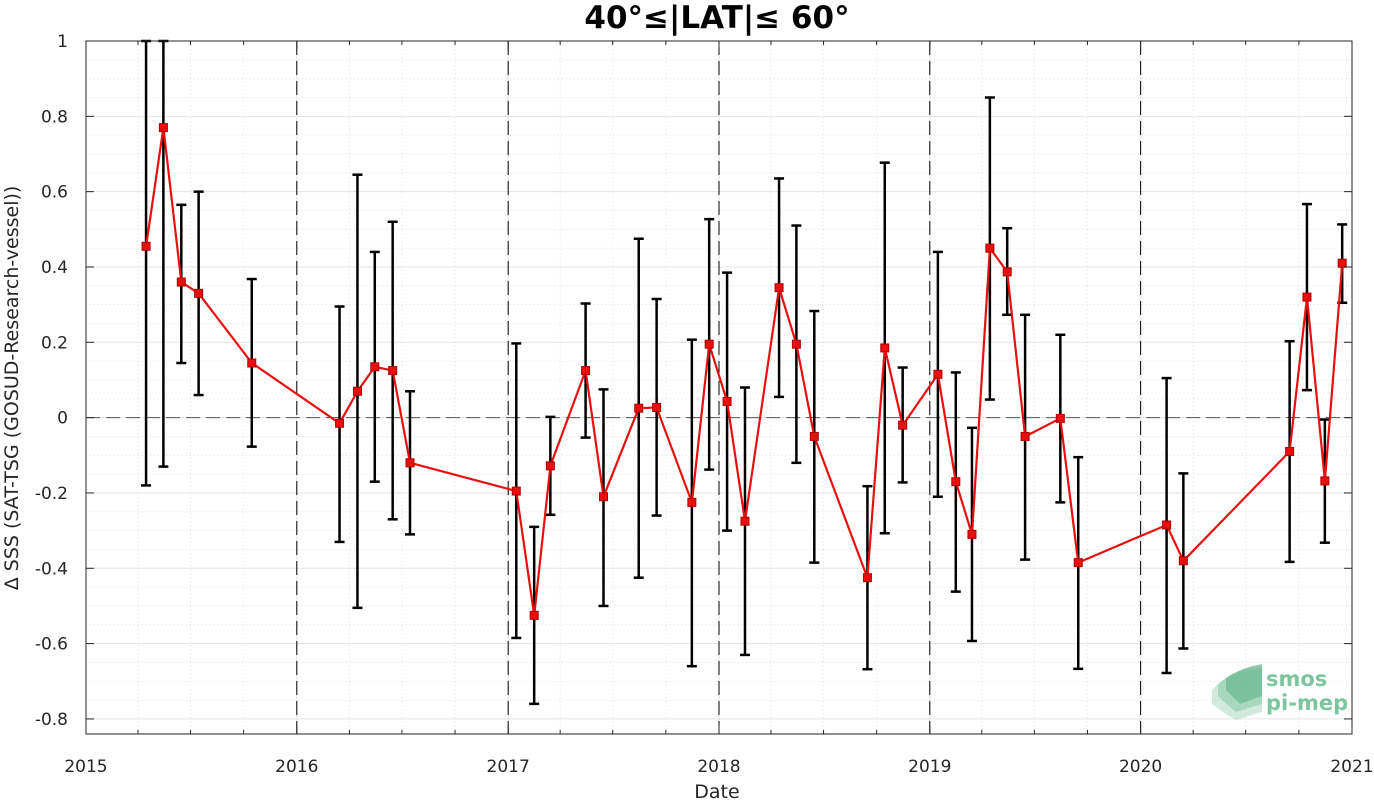  What do you see at coordinates (296, 767) in the screenshot?
I see `x-tick-label: 2016` at bounding box center [296, 767].